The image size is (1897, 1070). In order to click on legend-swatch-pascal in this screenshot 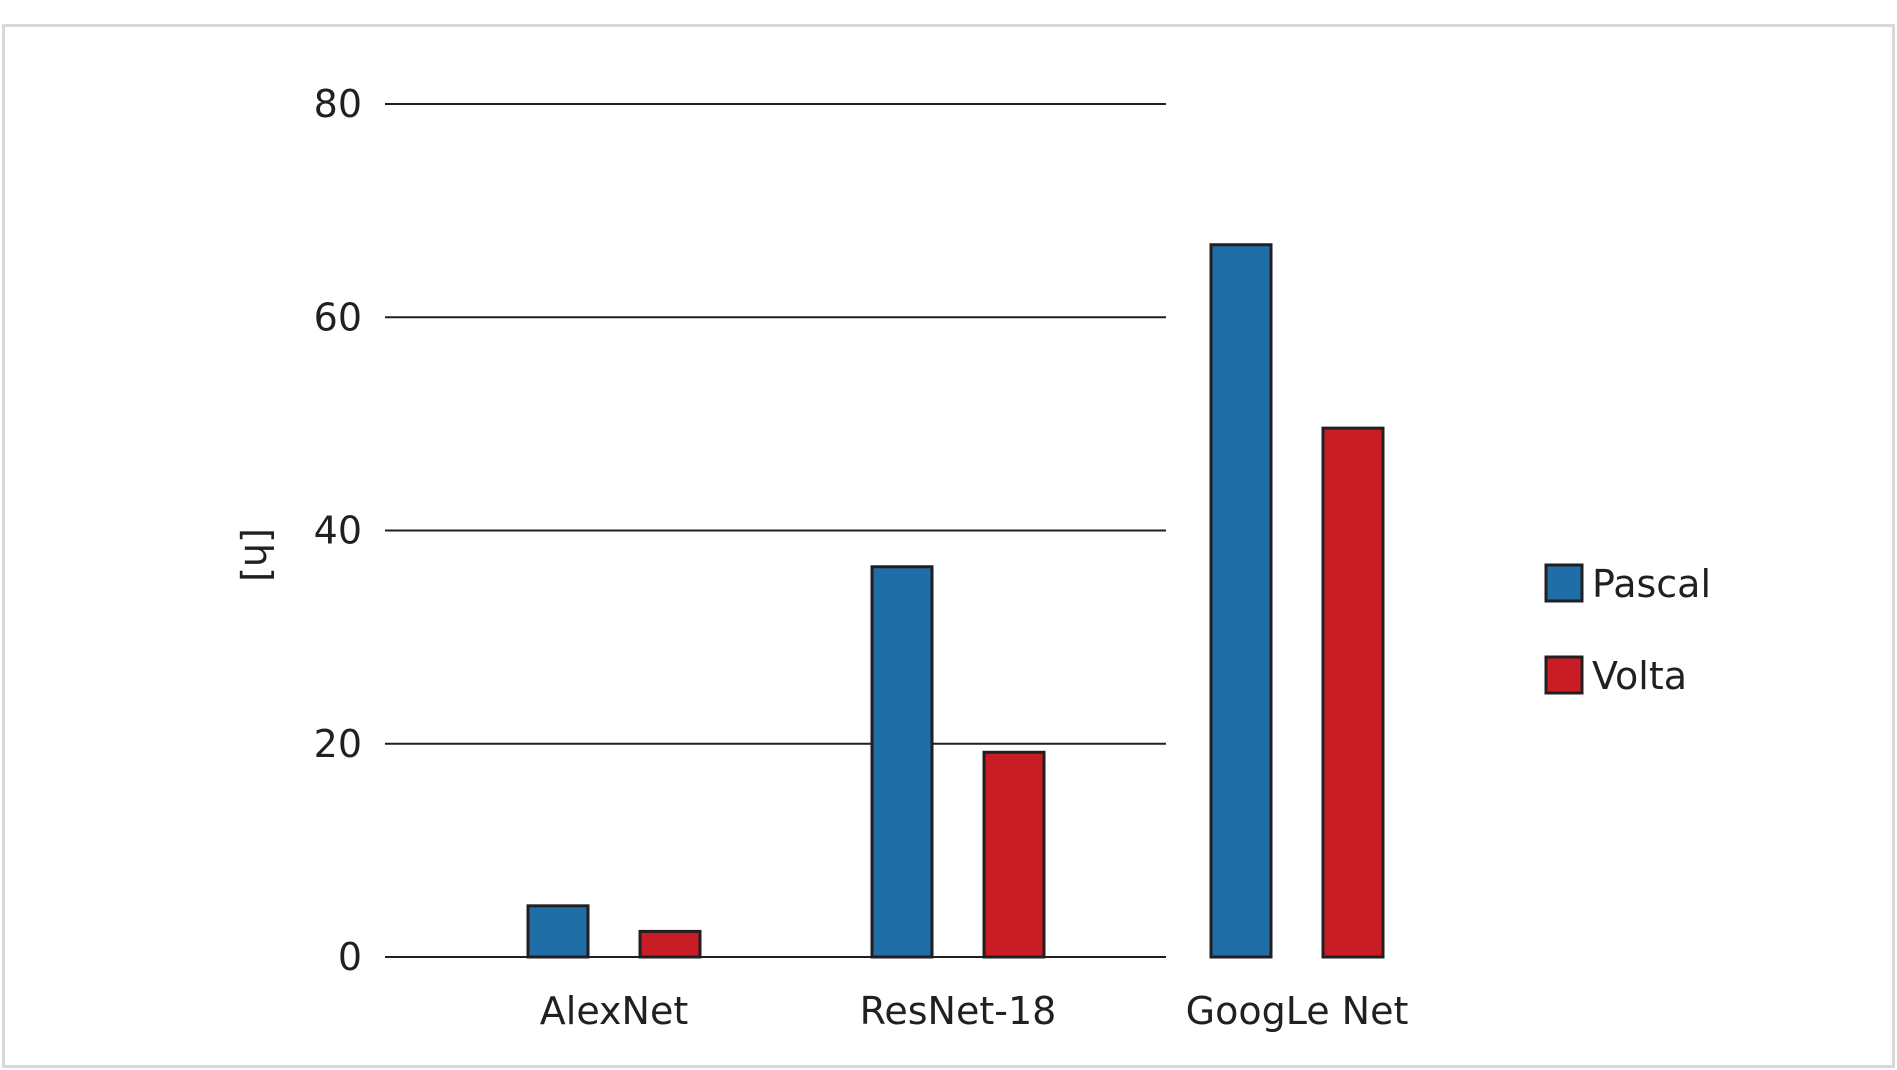, I will do `click(1564, 583)`.